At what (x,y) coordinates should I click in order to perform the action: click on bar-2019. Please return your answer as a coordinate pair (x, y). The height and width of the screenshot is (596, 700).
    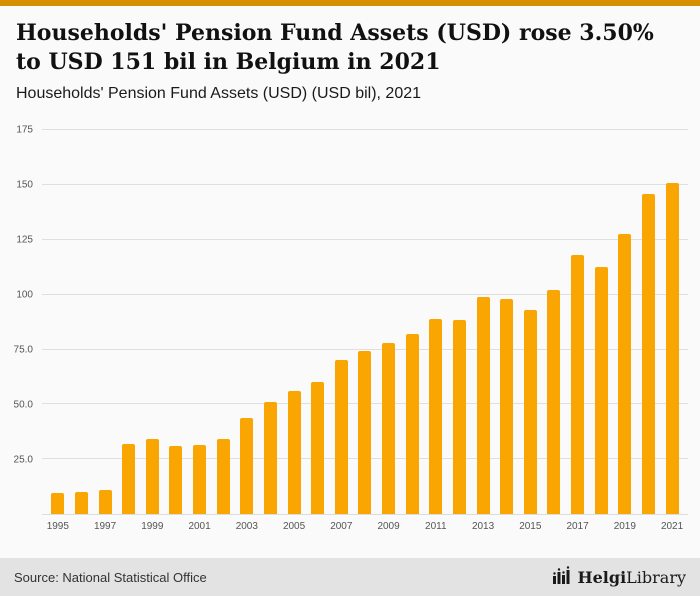
    Looking at the image, I should click on (625, 374).